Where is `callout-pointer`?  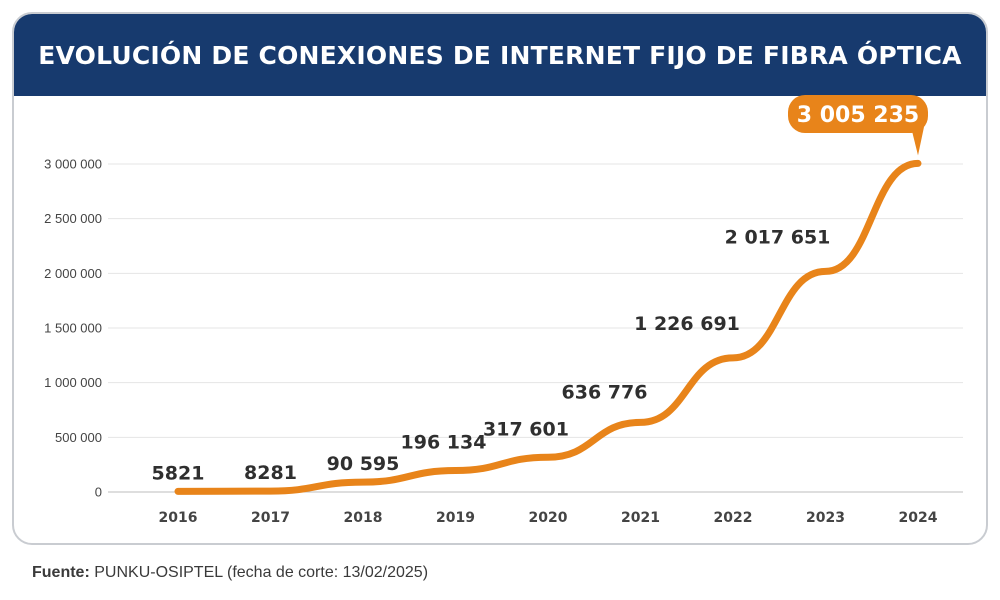 callout-pointer is located at coordinates (918, 141).